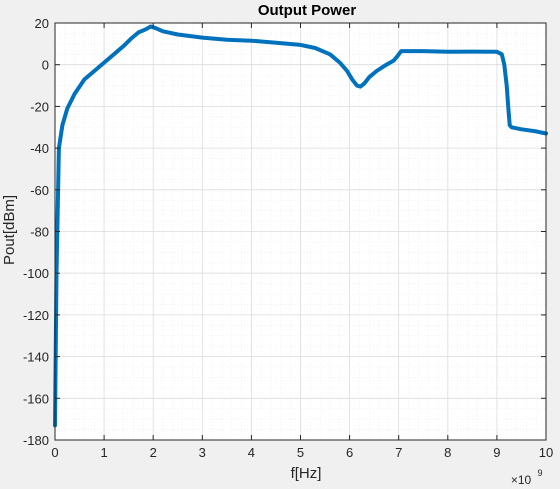 The height and width of the screenshot is (489, 560). I want to click on x-tick-label: 3, so click(202, 452).